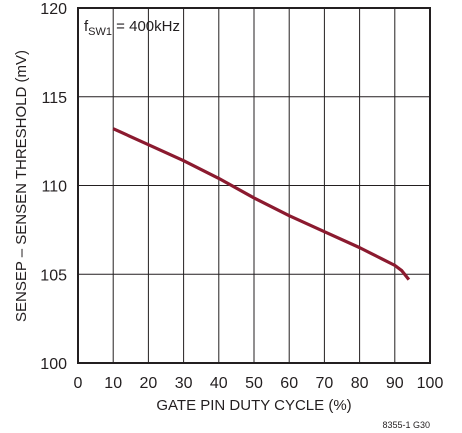  Describe the element at coordinates (21, 186) in the screenshot. I see `y-axis-title: SENSEP – SENSEN THRESHOLD (mV)` at that location.